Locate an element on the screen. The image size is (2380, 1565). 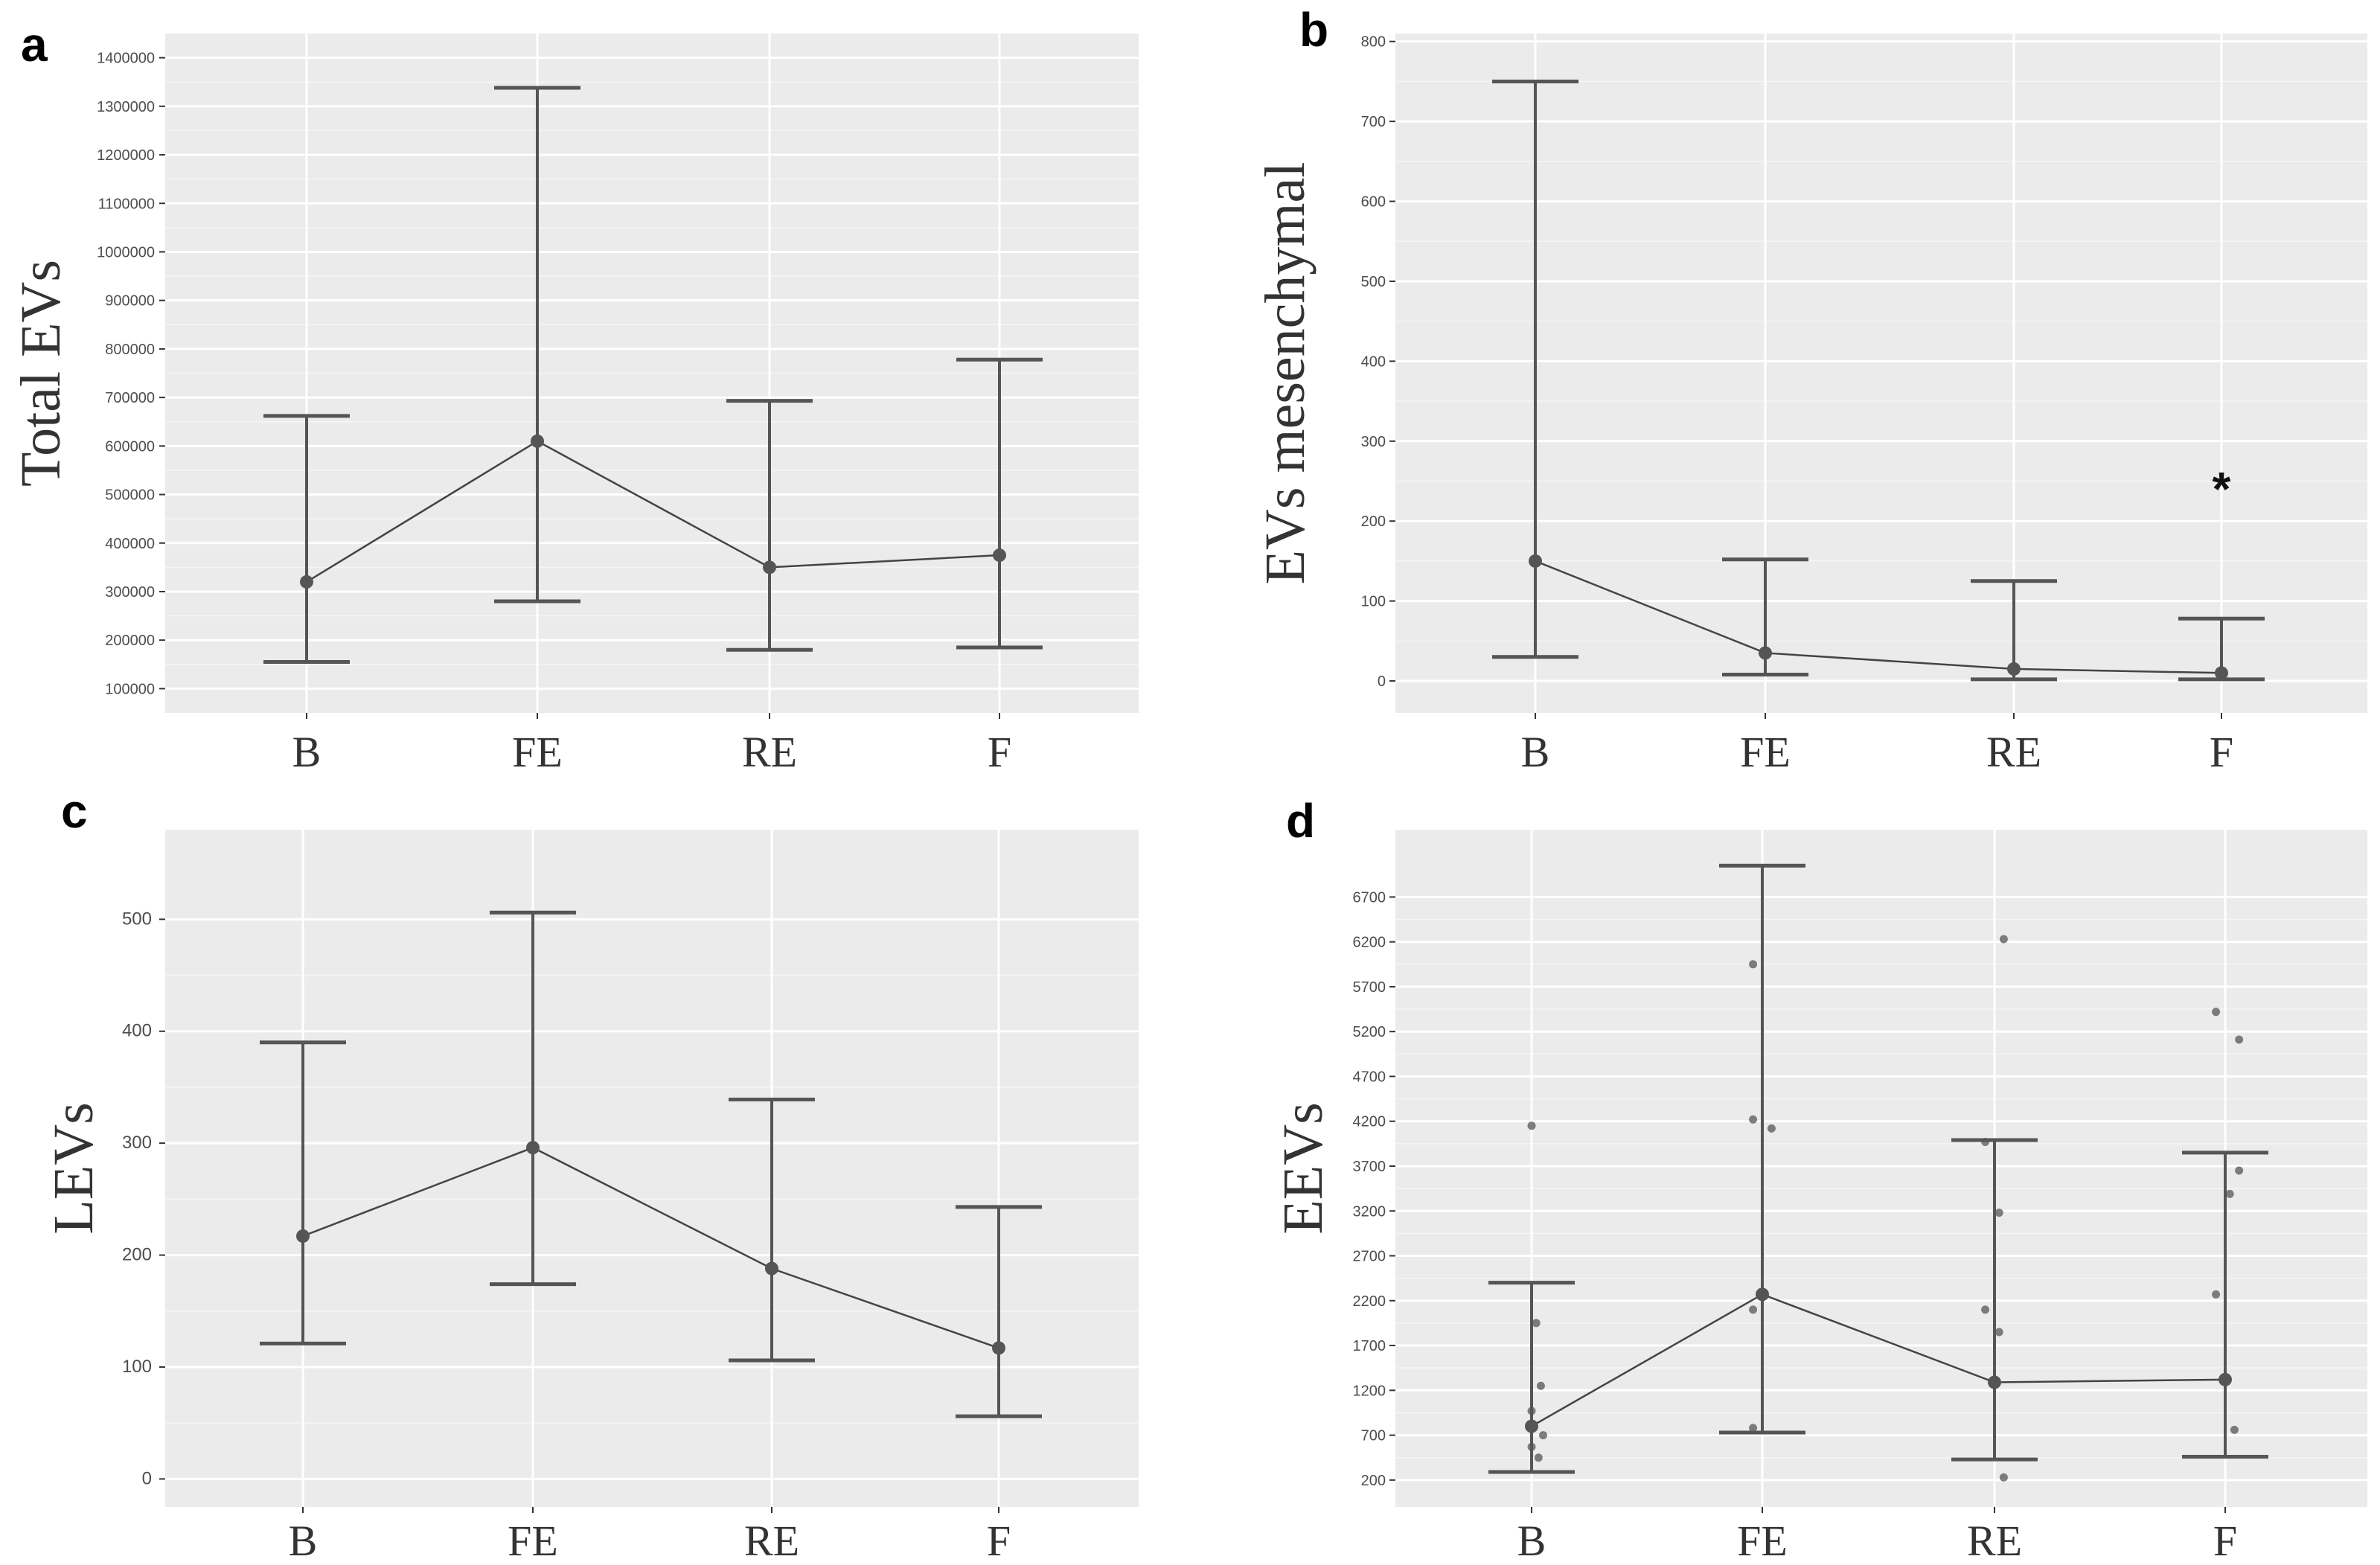
y-tick-label: 1400000 is located at coordinates (126, 59).